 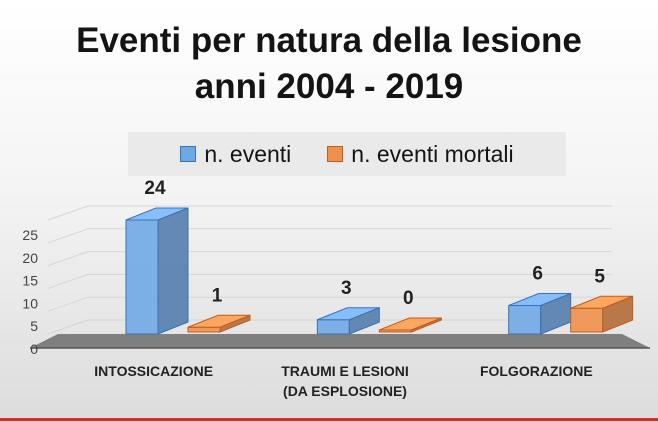 I want to click on legend-label-n-eventi: n. eventi, so click(x=248, y=153).